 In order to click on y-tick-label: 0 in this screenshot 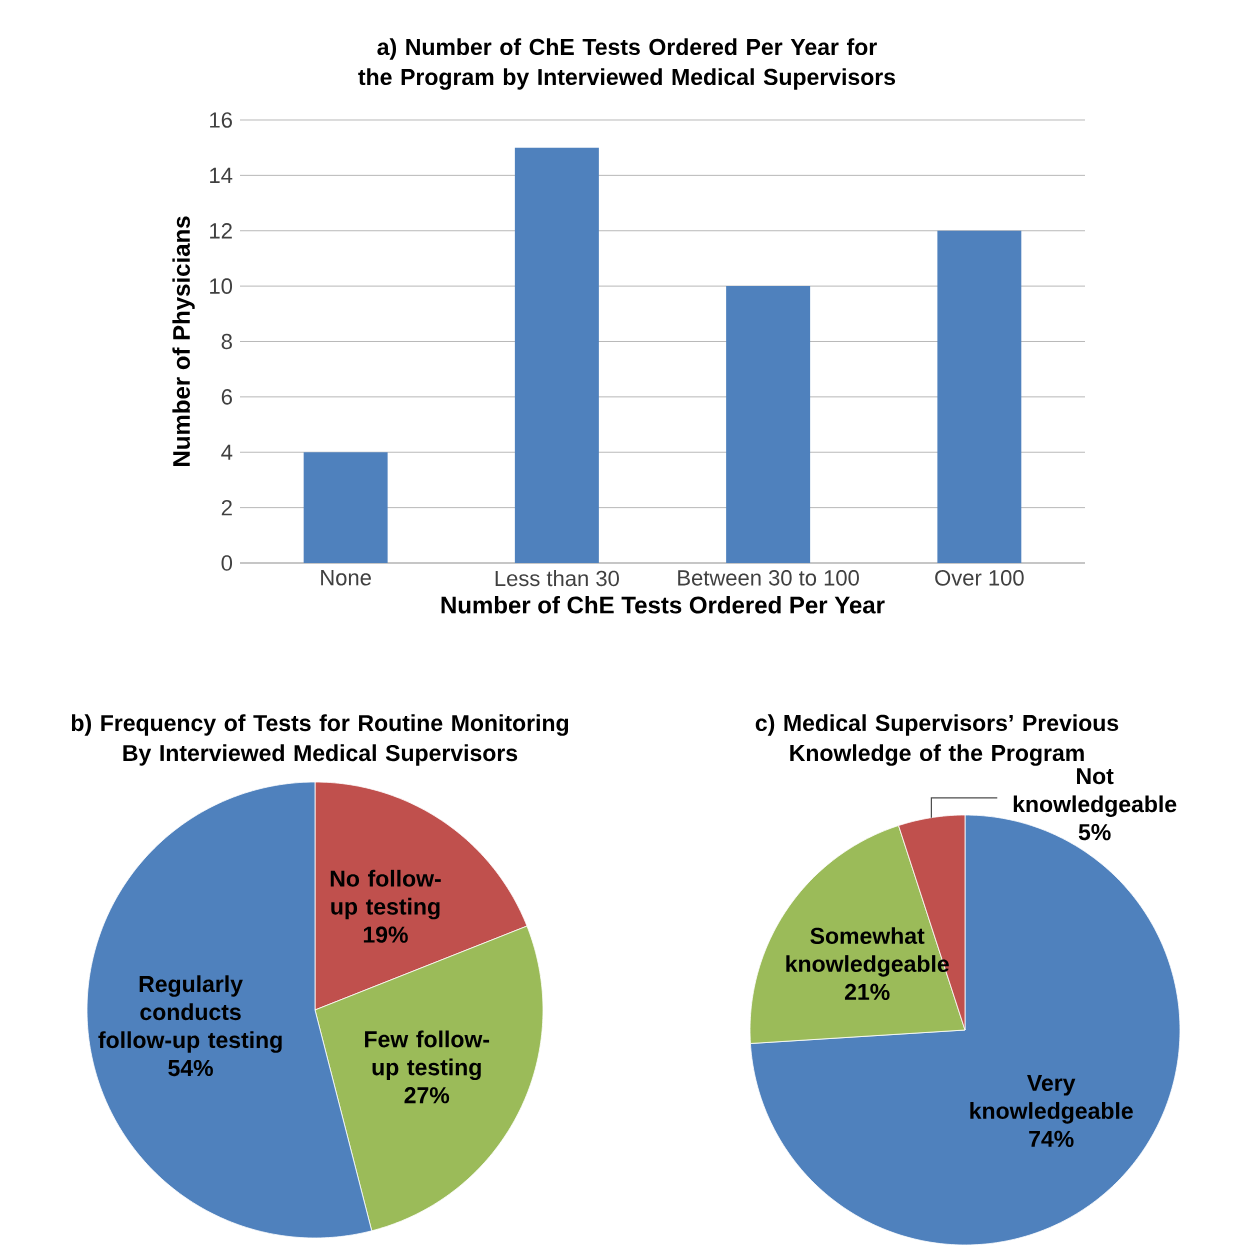, I will do `click(227, 563)`.